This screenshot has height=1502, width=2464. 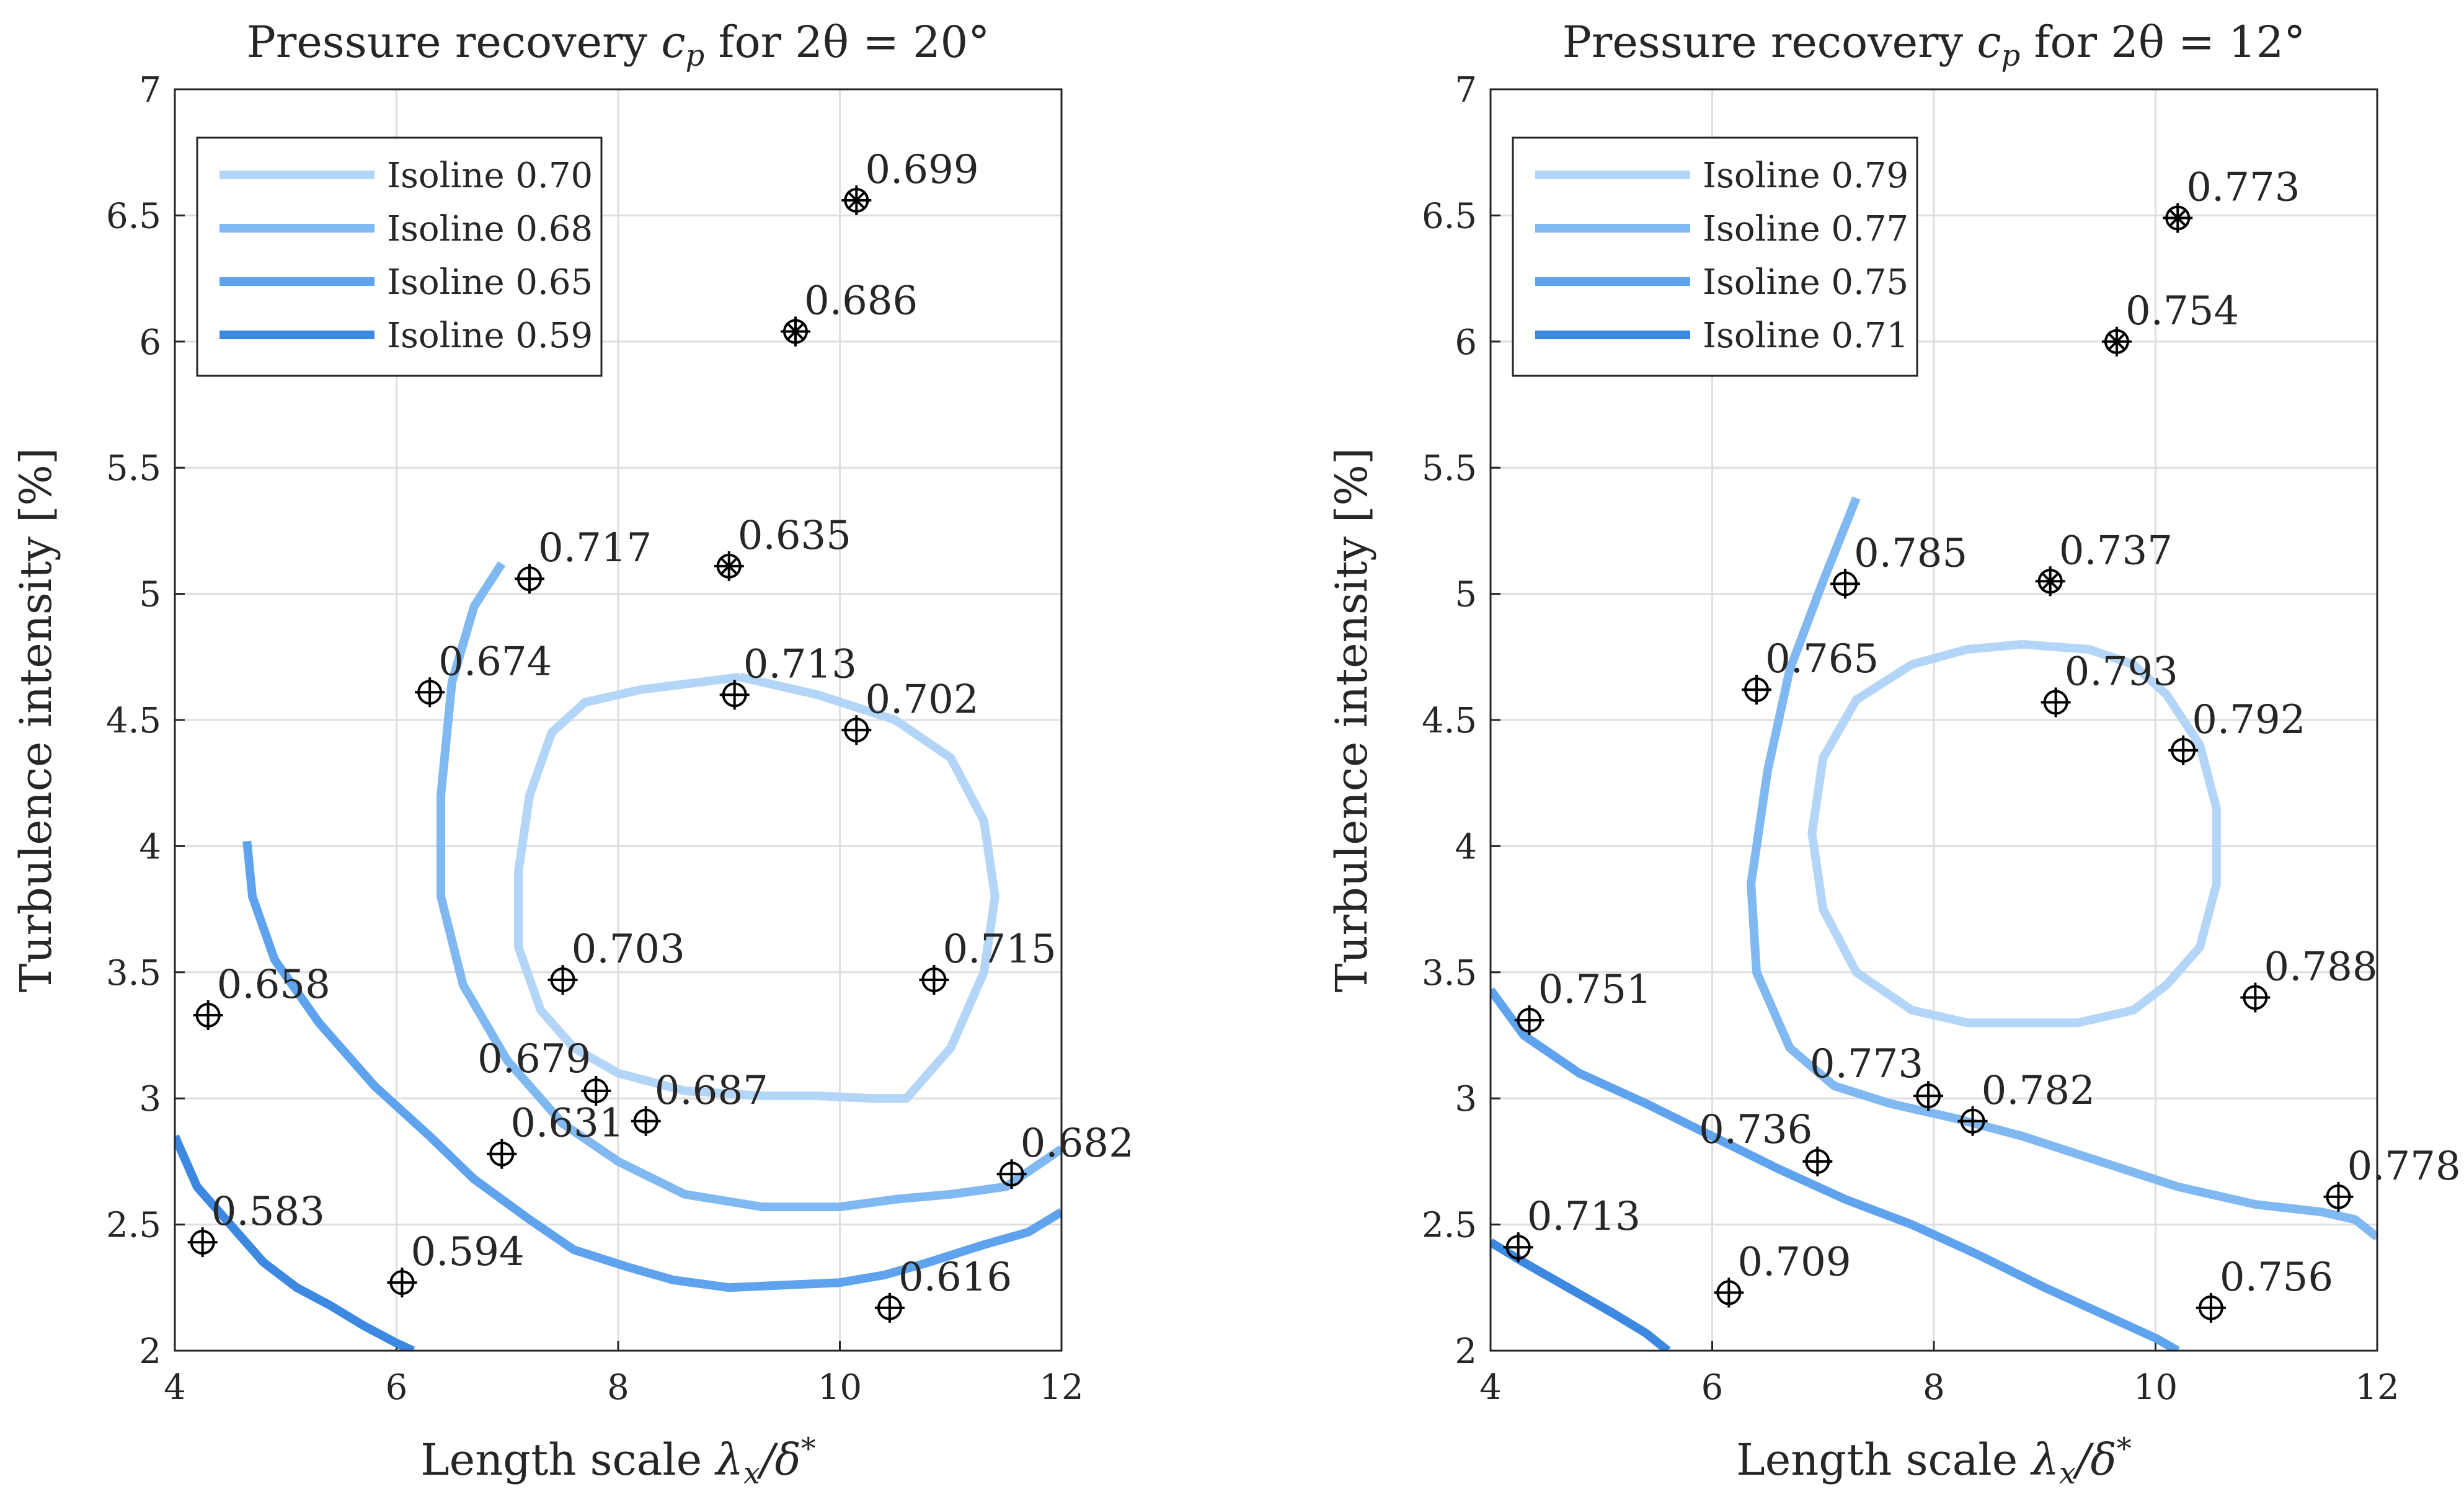 I want to click on data-point: 0.785, so click(x=1899, y=564).